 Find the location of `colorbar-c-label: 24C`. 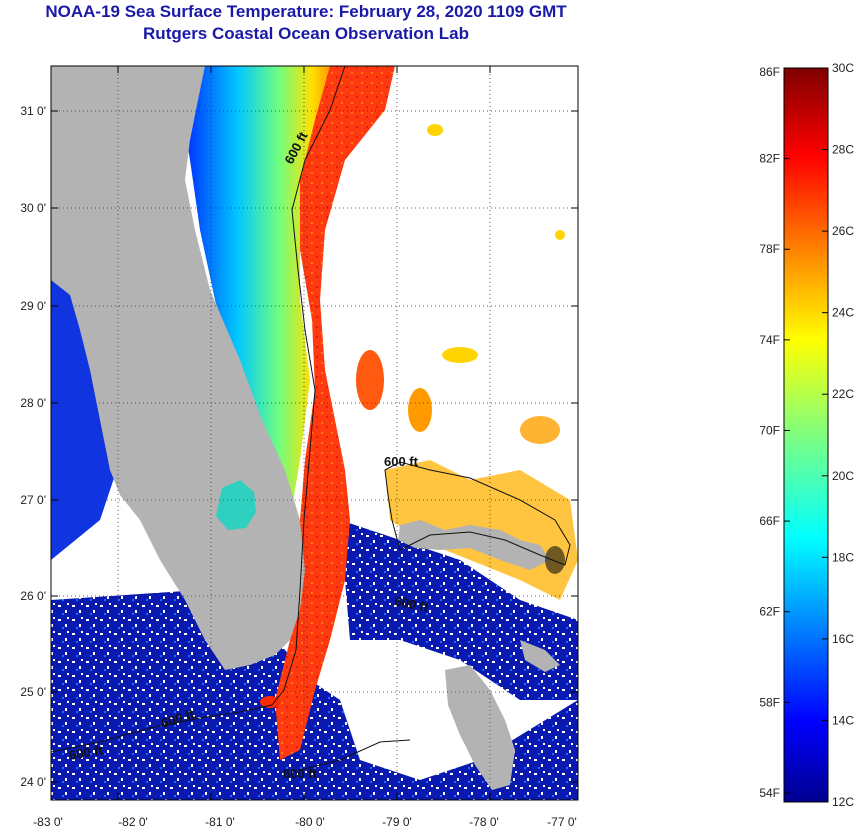

colorbar-c-label: 24C is located at coordinates (843, 313).